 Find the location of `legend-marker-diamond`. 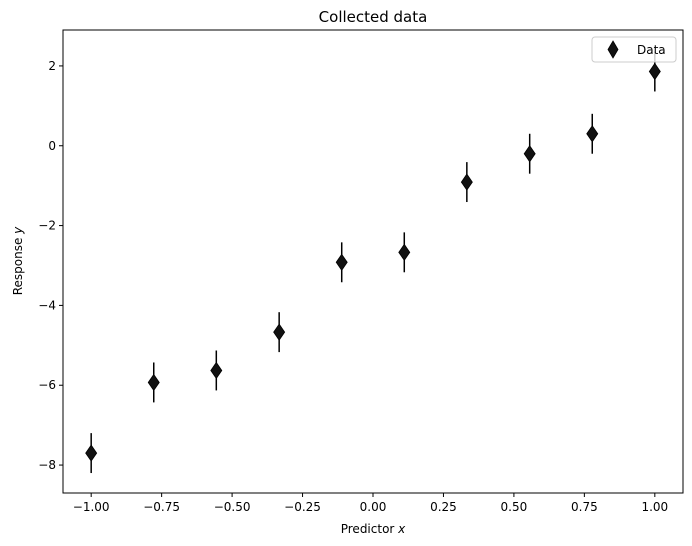

legend-marker-diamond is located at coordinates (613, 49).